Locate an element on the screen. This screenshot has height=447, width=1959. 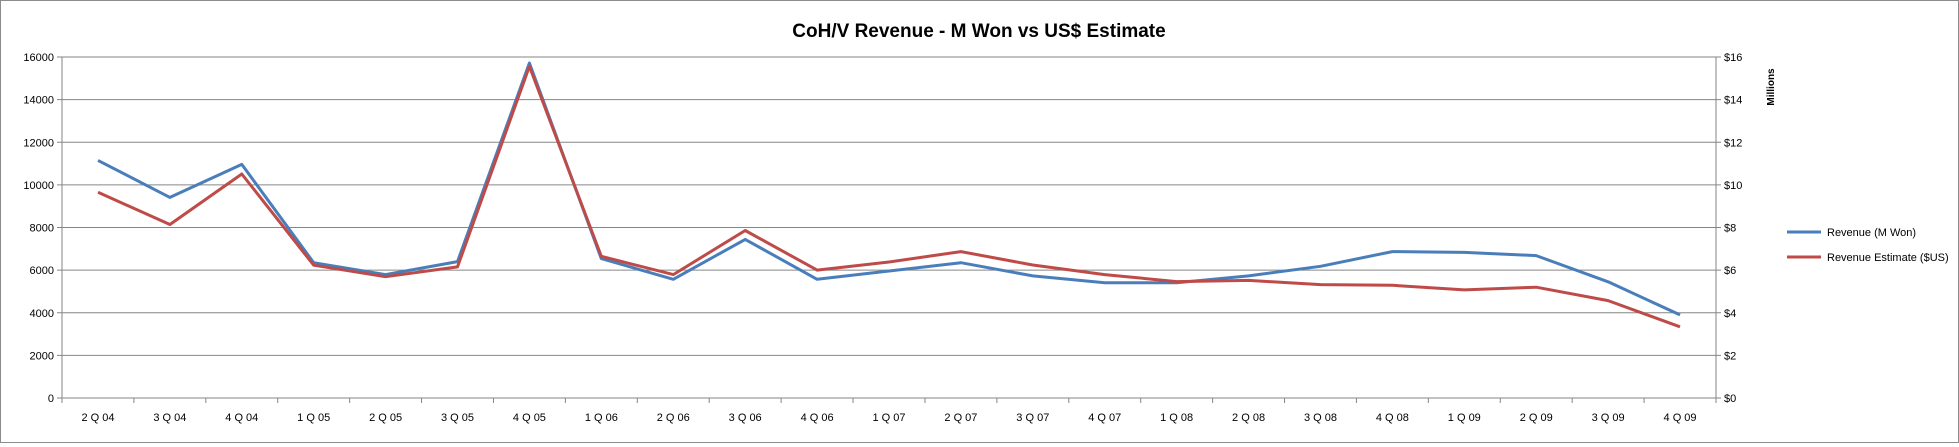
x-tick-label: 2 Q 06 is located at coordinates (673, 418).